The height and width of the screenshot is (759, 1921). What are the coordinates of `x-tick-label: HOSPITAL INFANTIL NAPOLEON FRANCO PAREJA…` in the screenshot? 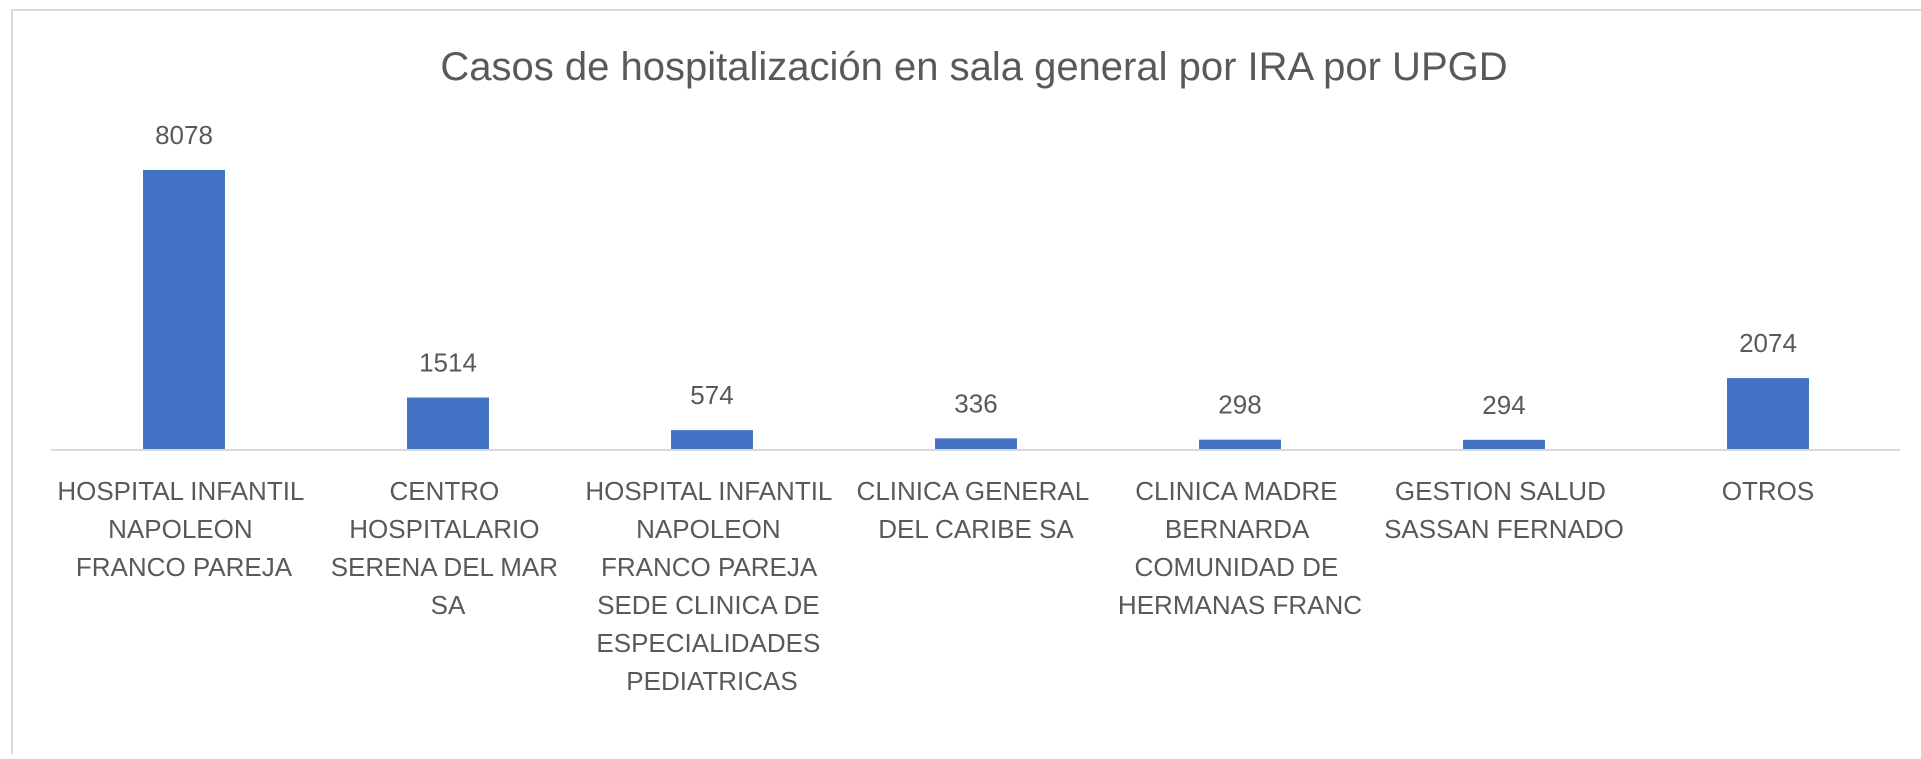 It's located at (711, 586).